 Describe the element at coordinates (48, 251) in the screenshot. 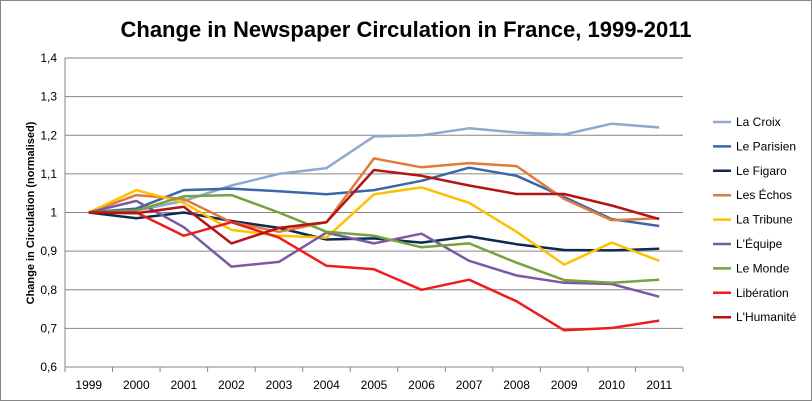

I see `y-tick-label: 0,9` at that location.